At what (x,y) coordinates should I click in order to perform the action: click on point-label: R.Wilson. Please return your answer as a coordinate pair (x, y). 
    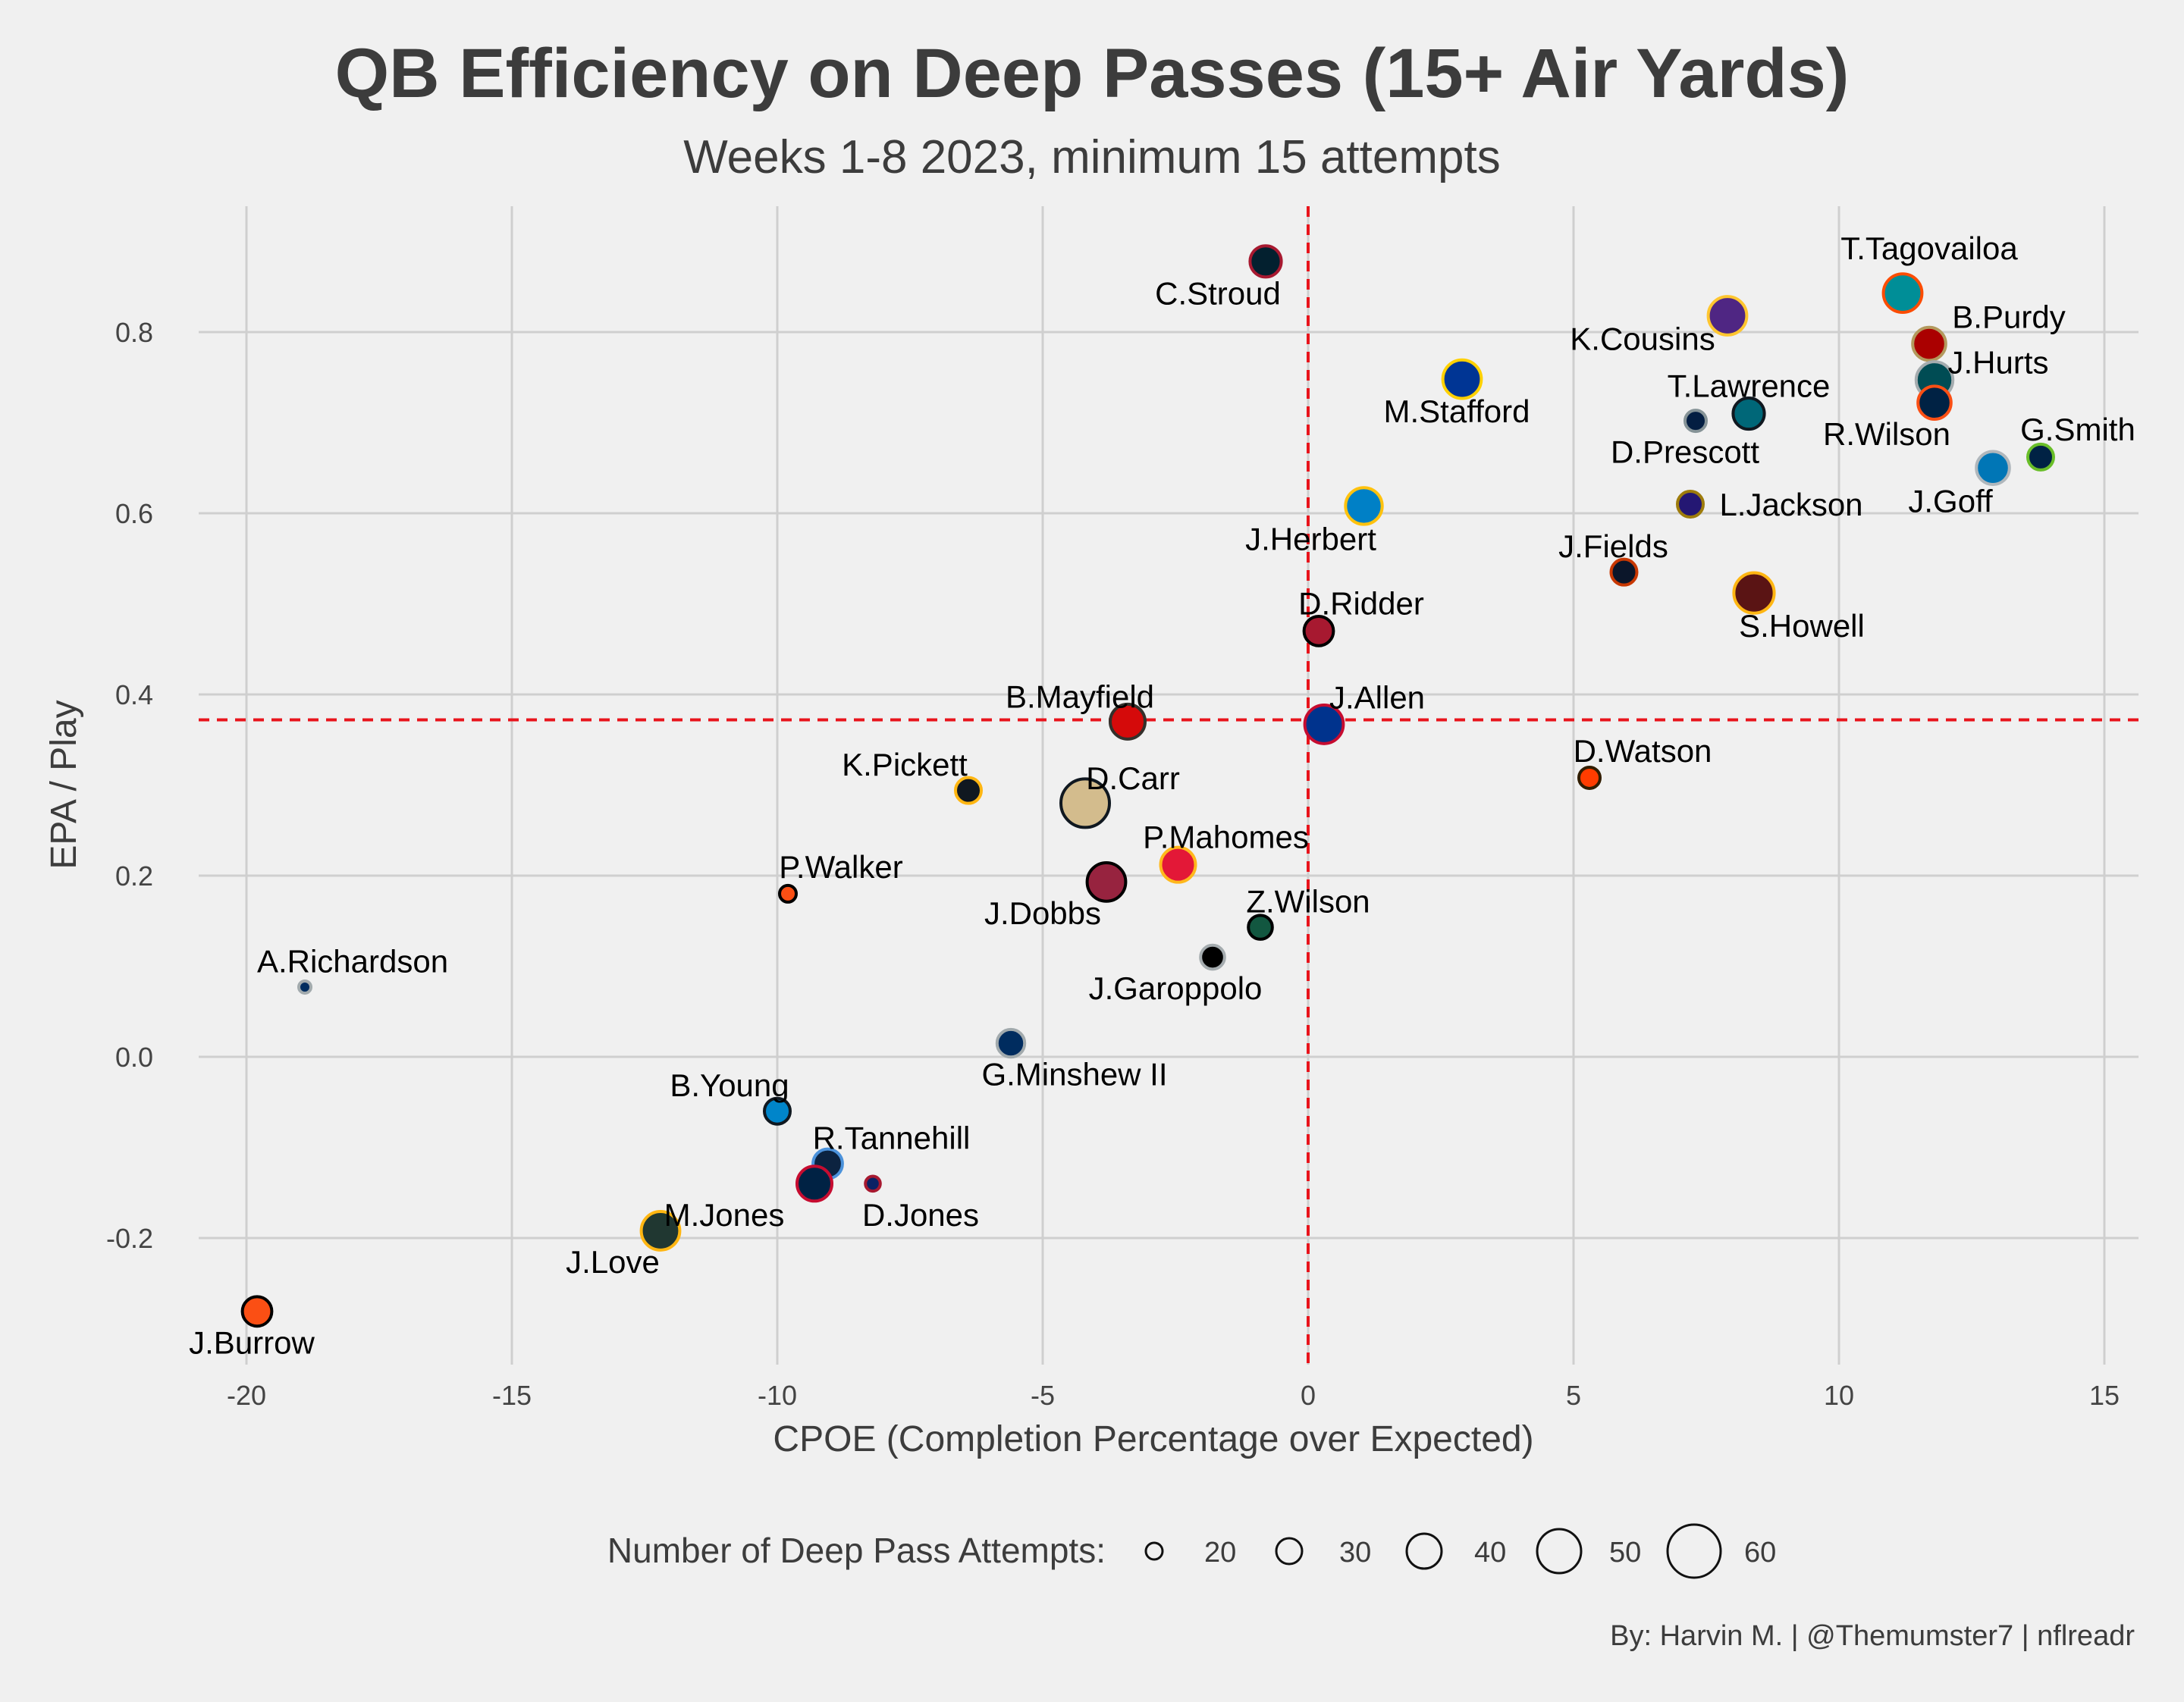
    Looking at the image, I should click on (1886, 434).